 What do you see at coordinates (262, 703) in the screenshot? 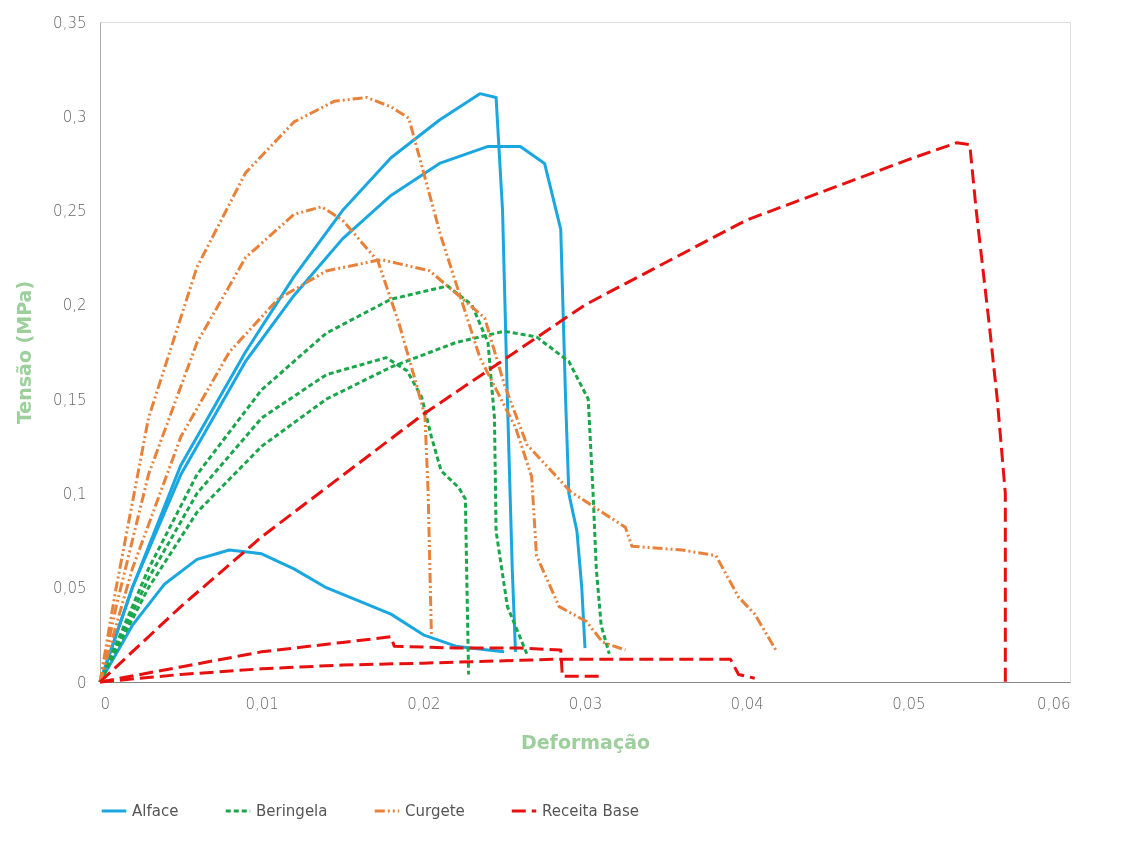
I see `x-tick-label: 0,01` at bounding box center [262, 703].